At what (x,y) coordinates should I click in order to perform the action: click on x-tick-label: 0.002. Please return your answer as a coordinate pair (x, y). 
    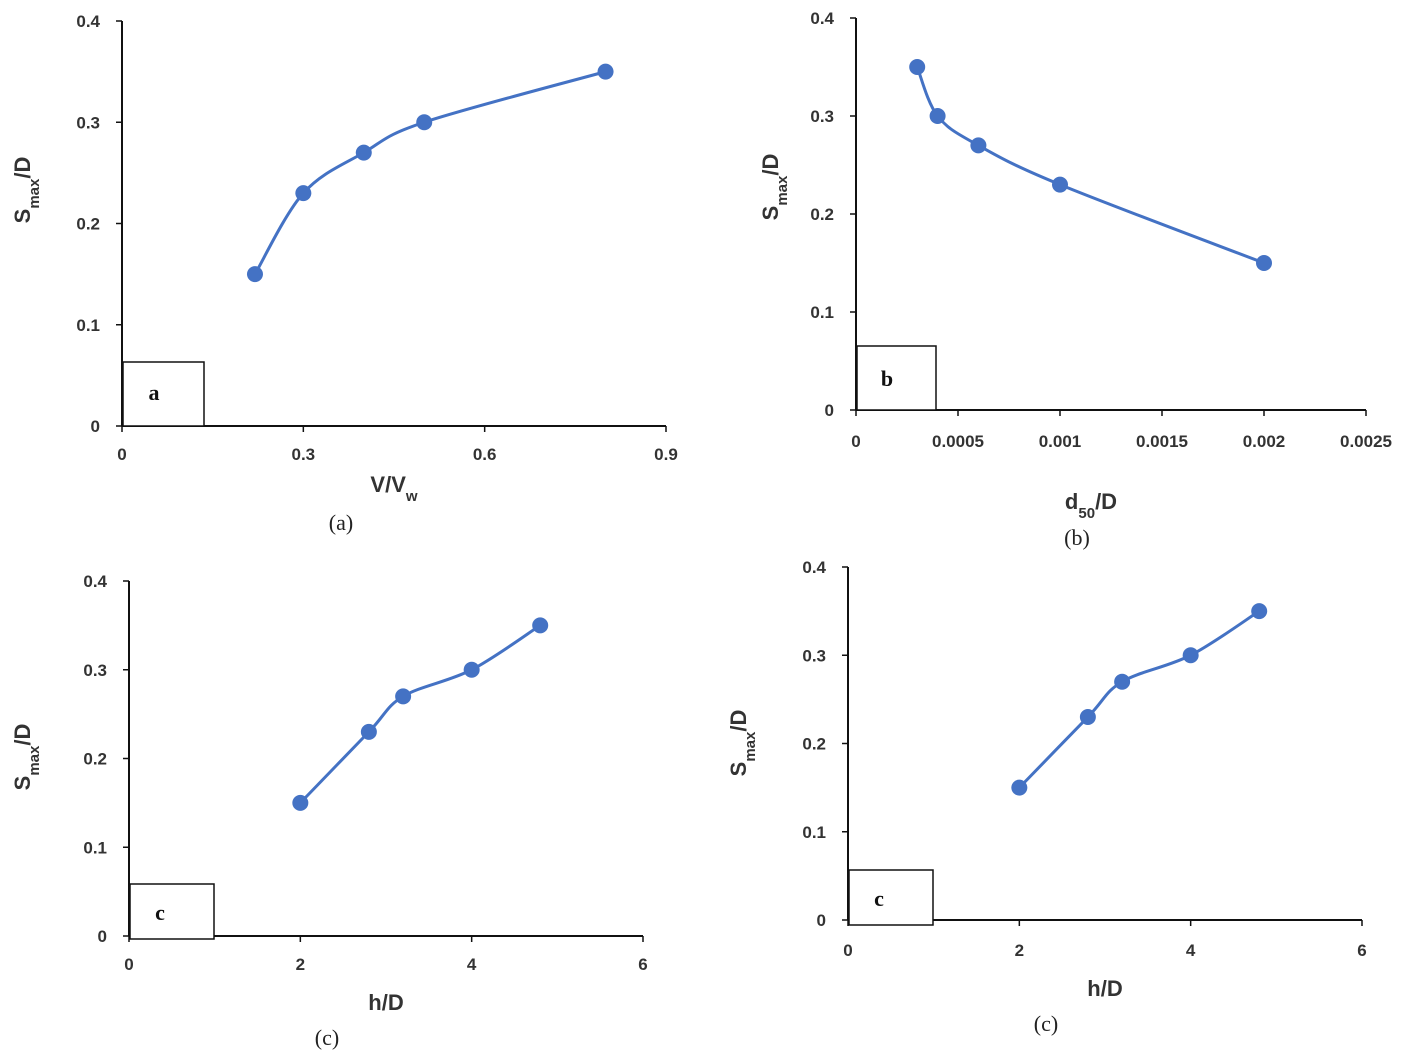
    Looking at the image, I should click on (1264, 441).